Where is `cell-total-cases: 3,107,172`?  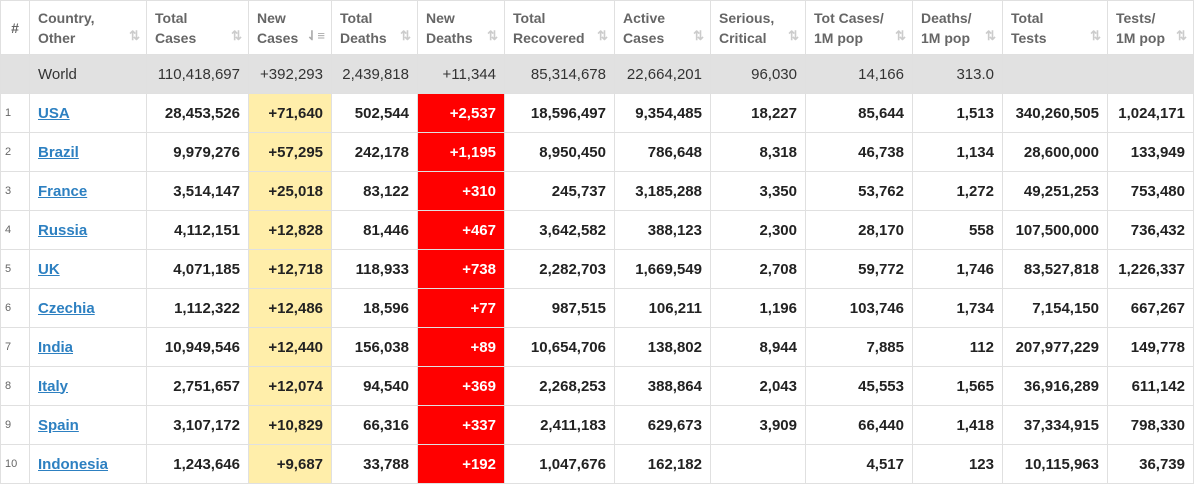 cell-total-cases: 3,107,172 is located at coordinates (197, 425).